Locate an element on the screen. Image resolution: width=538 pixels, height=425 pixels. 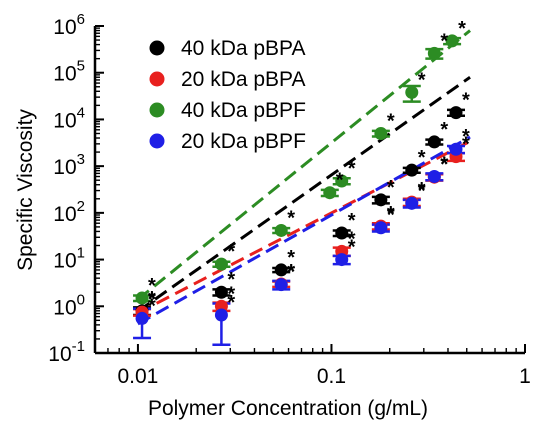
x-axis-title: Polymer Concentration (g/mL) is located at coordinates (288, 408).